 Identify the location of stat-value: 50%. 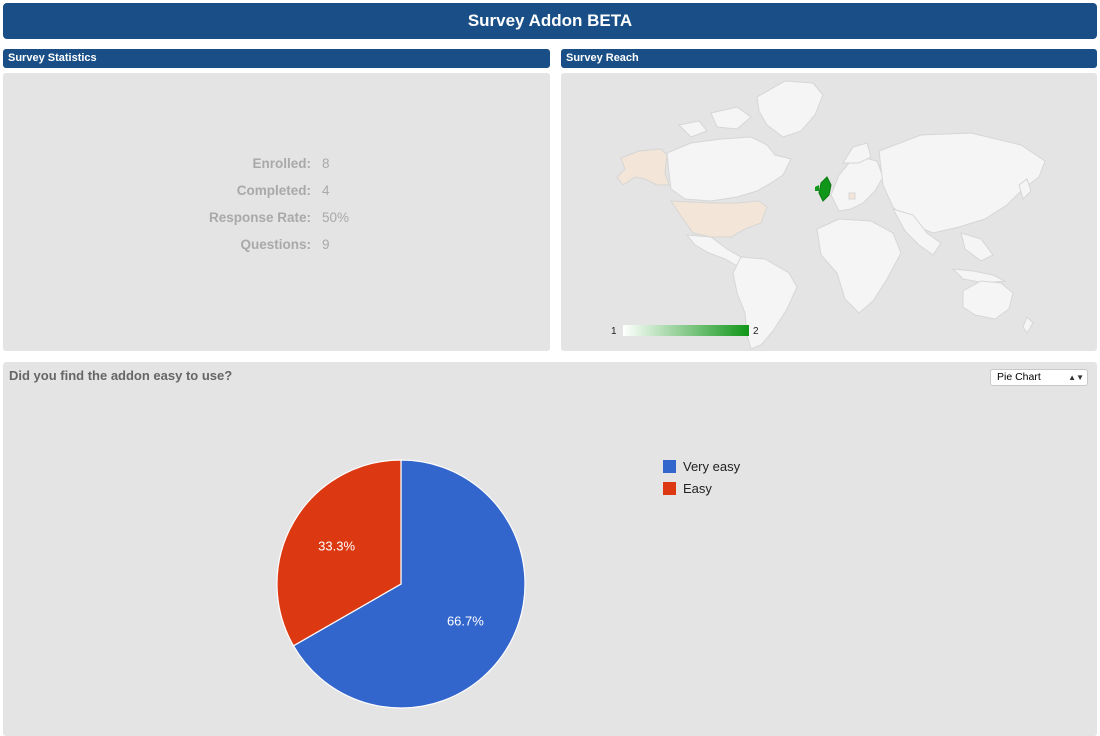
(336, 217).